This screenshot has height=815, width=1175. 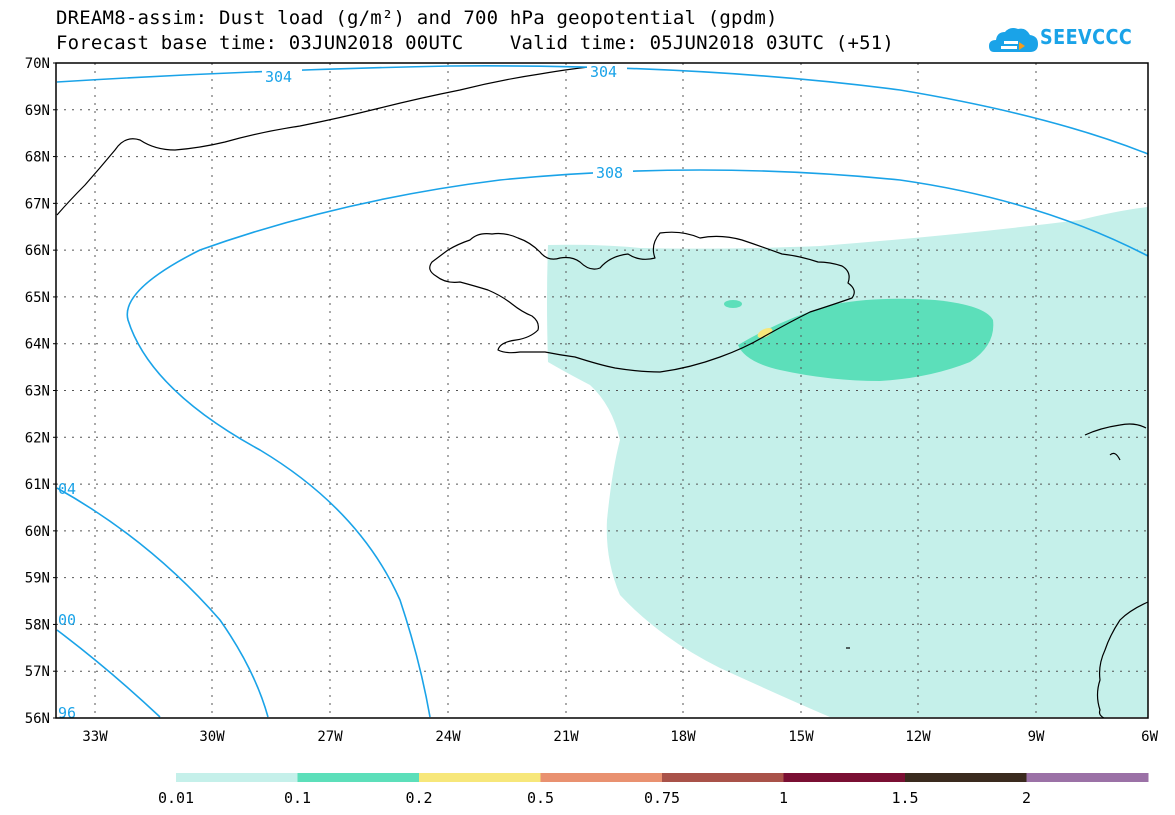 I want to click on colorbar-label-1: 1, so click(x=783, y=798).